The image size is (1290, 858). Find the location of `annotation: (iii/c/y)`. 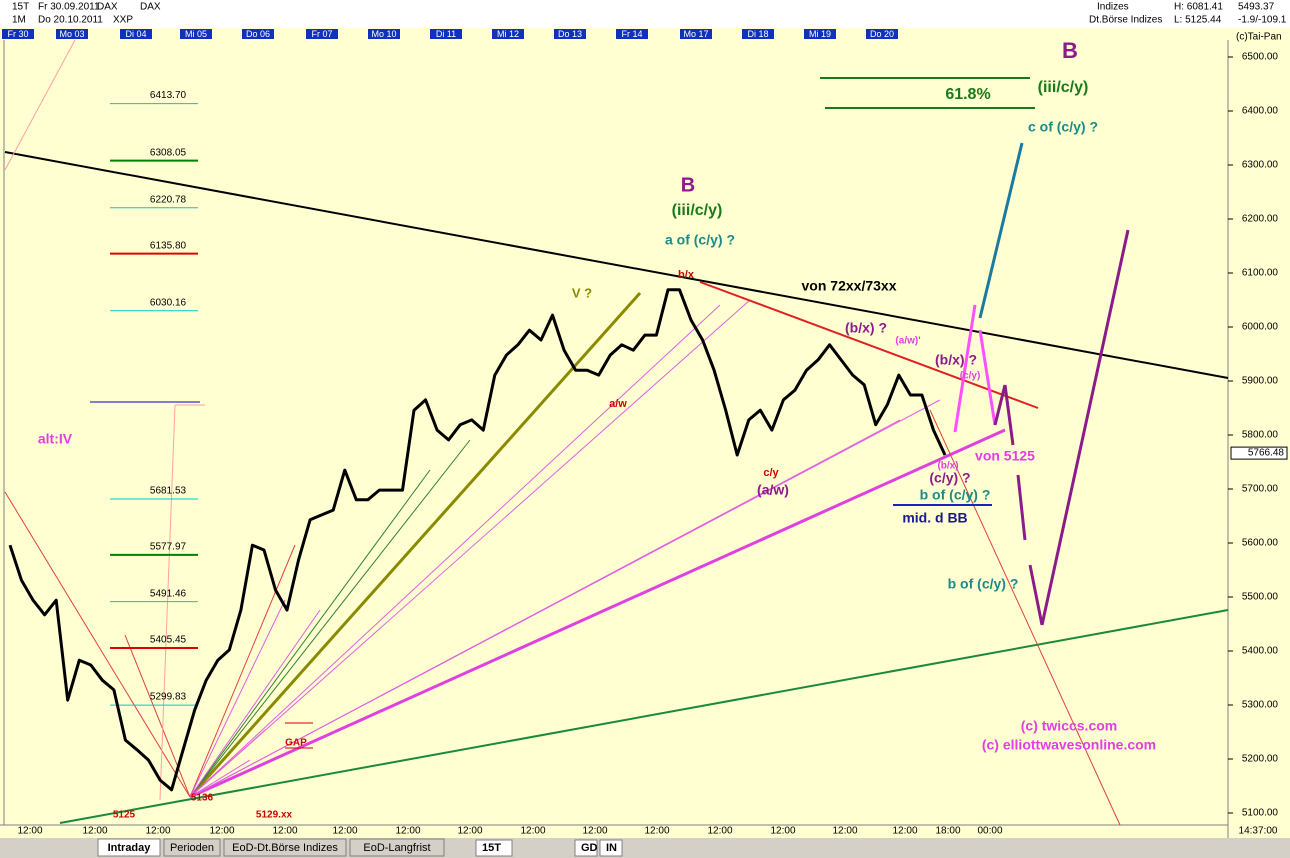

annotation: (iii/c/y) is located at coordinates (697, 210).